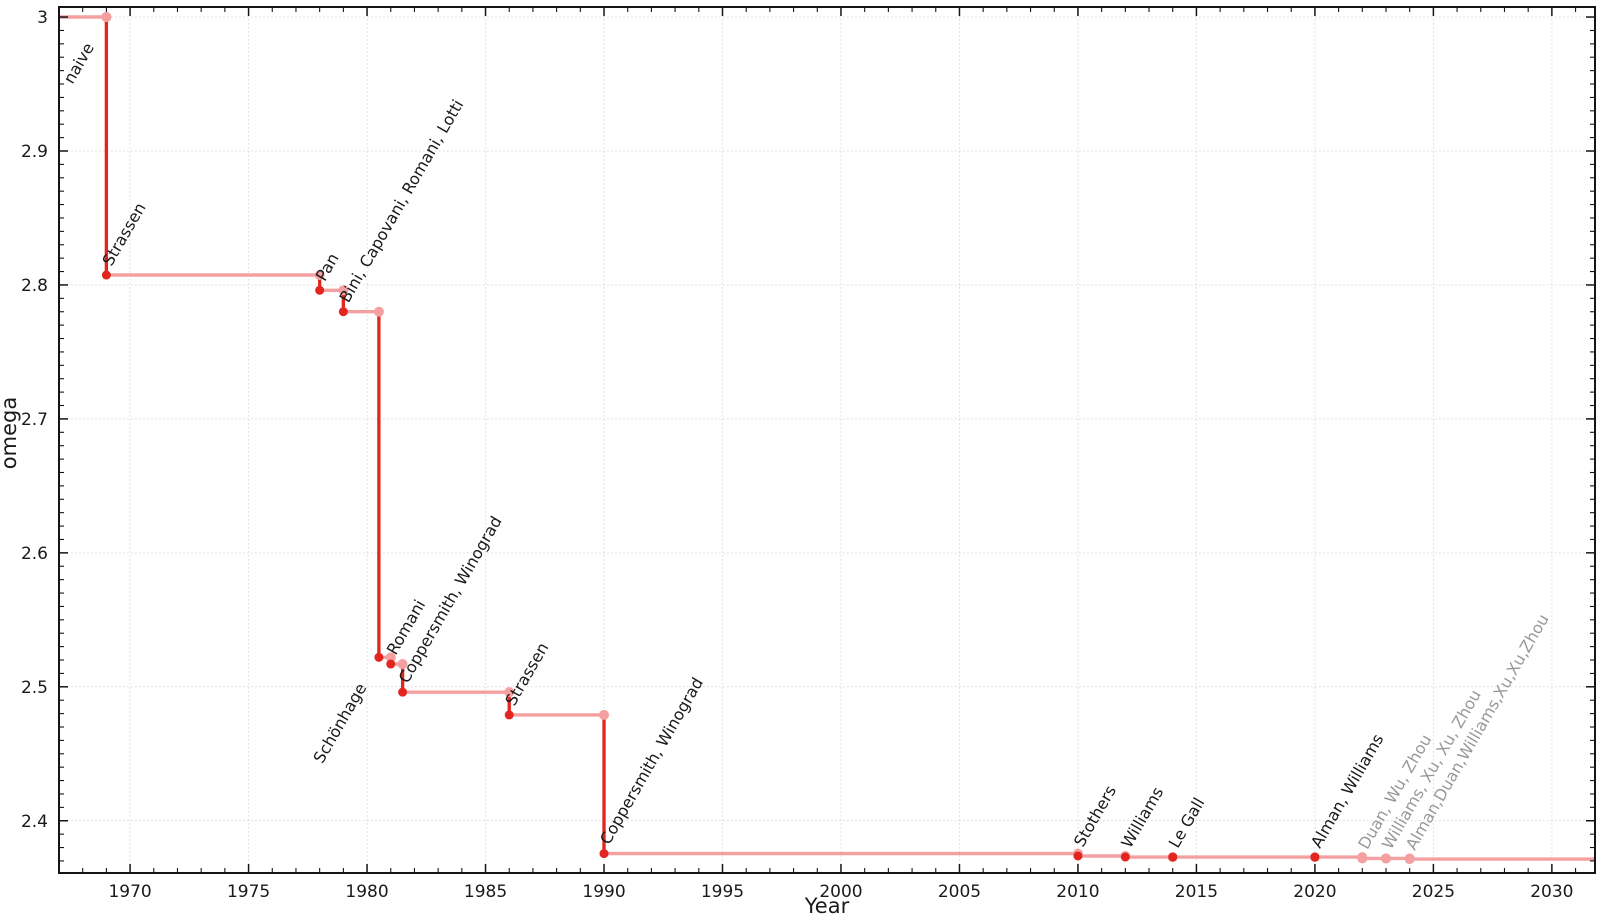 The height and width of the screenshot is (920, 1600). I want to click on x-tick-label: 1990, so click(603, 892).